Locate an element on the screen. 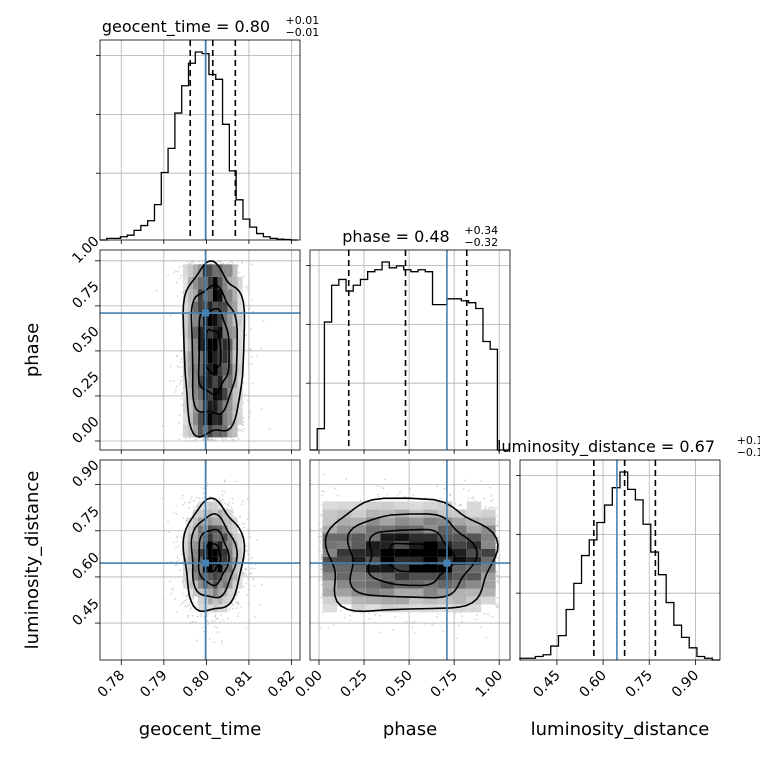 The image size is (760, 764). hist-panel-phase is located at coordinates (408, 350).